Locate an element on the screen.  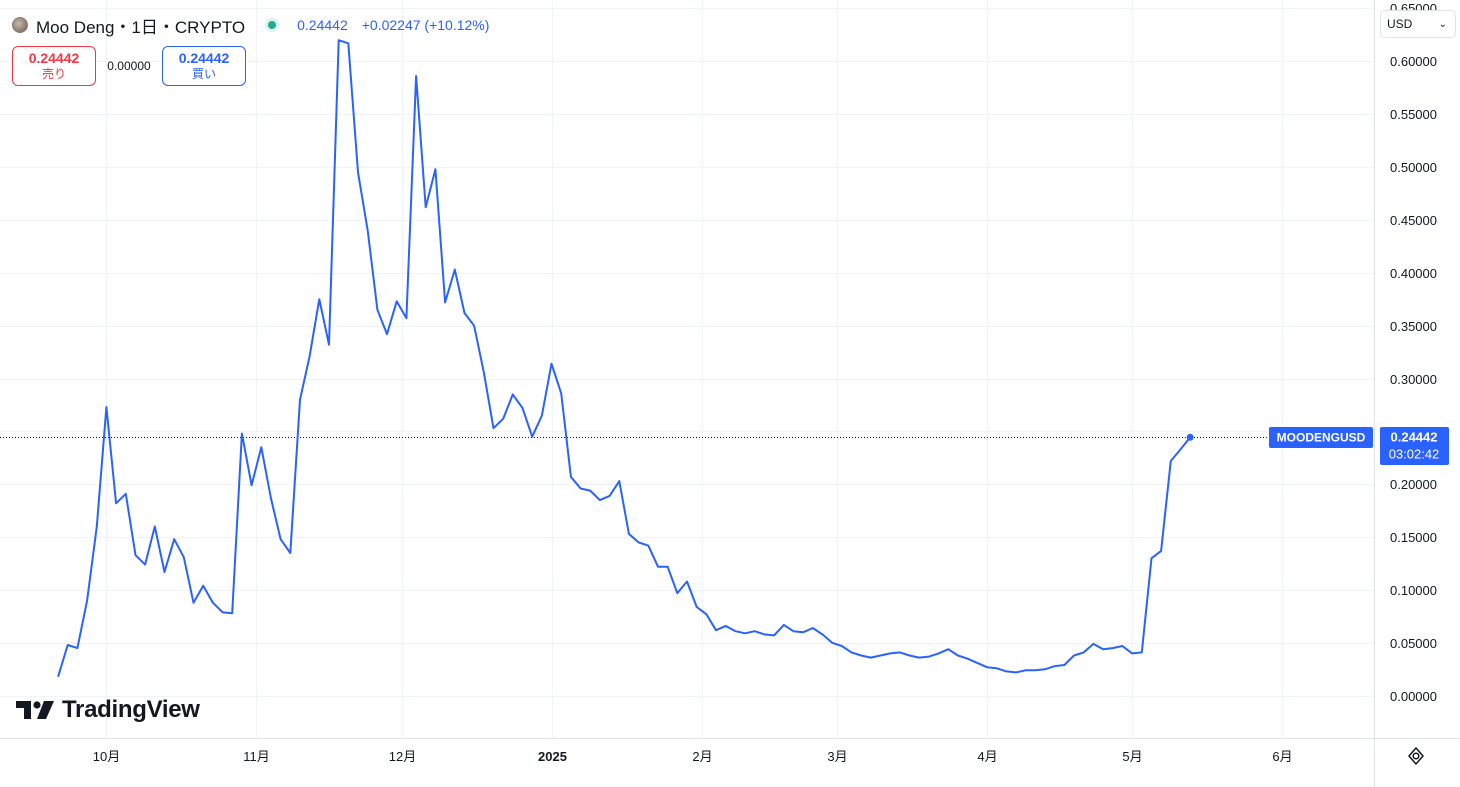
price-label-value: 0.24442 is located at coordinates (1414, 437).